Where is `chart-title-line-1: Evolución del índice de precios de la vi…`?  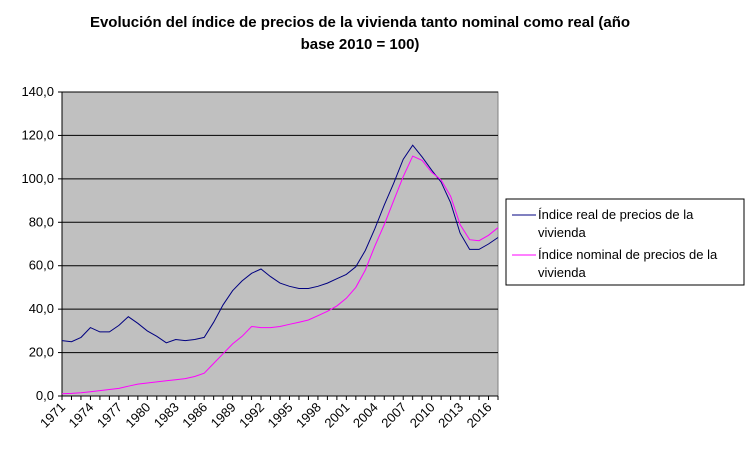 chart-title-line-1: Evolución del índice de precios de la vi… is located at coordinates (360, 22).